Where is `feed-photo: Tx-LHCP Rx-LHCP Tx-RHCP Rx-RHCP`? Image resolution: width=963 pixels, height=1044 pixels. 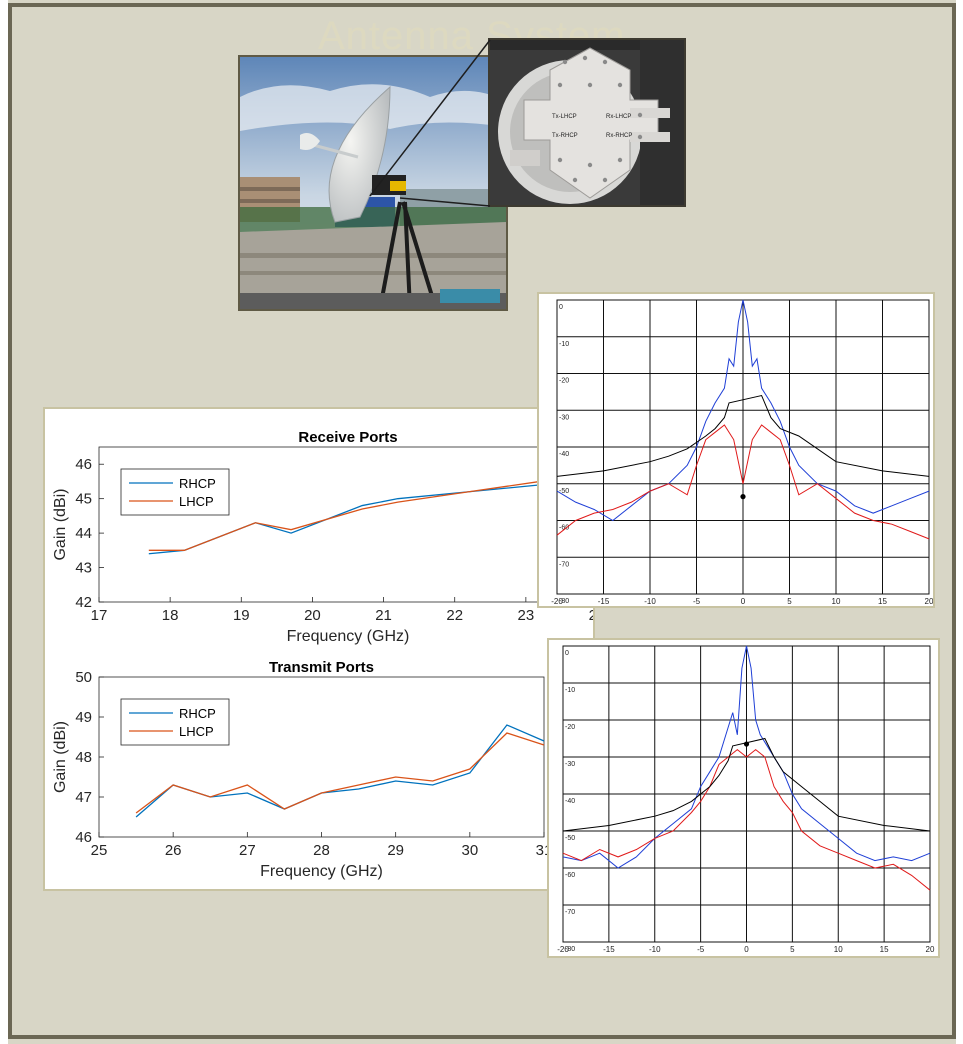
feed-photo: Tx-LHCP Rx-LHCP Tx-RHCP Rx-RHCP is located at coordinates (587, 122).